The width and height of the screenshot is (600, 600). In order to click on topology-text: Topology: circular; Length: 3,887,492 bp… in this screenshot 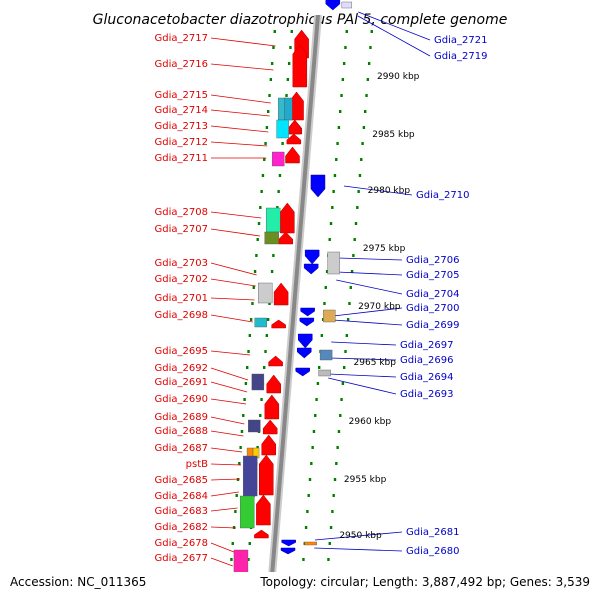, I will do `click(424, 582)`.